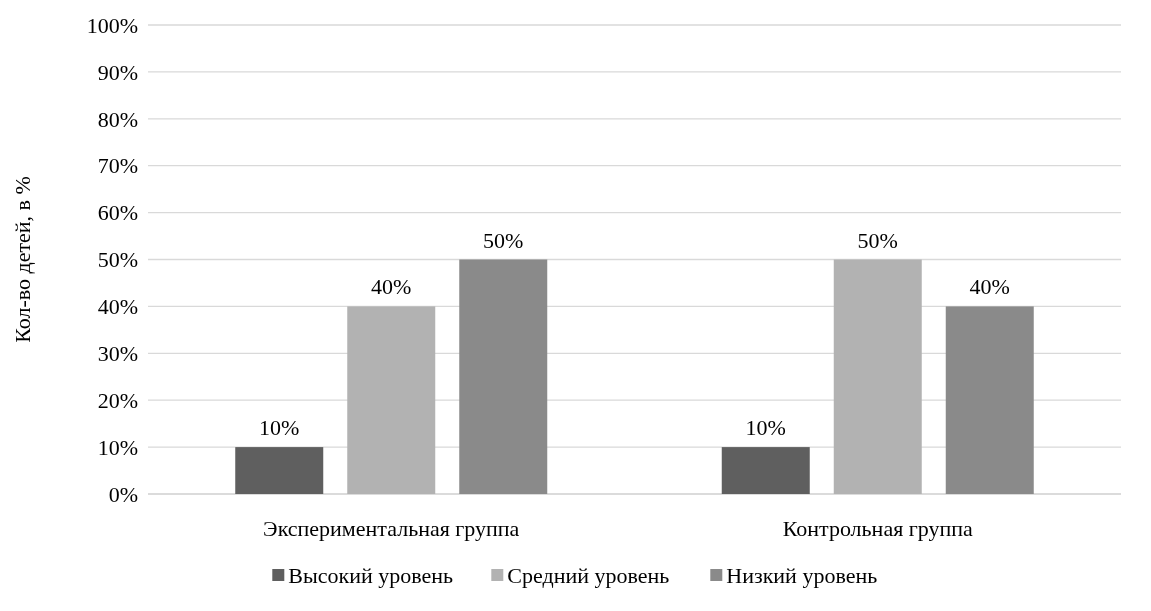  I want to click on y-tick-label: 70%, so click(117, 166).